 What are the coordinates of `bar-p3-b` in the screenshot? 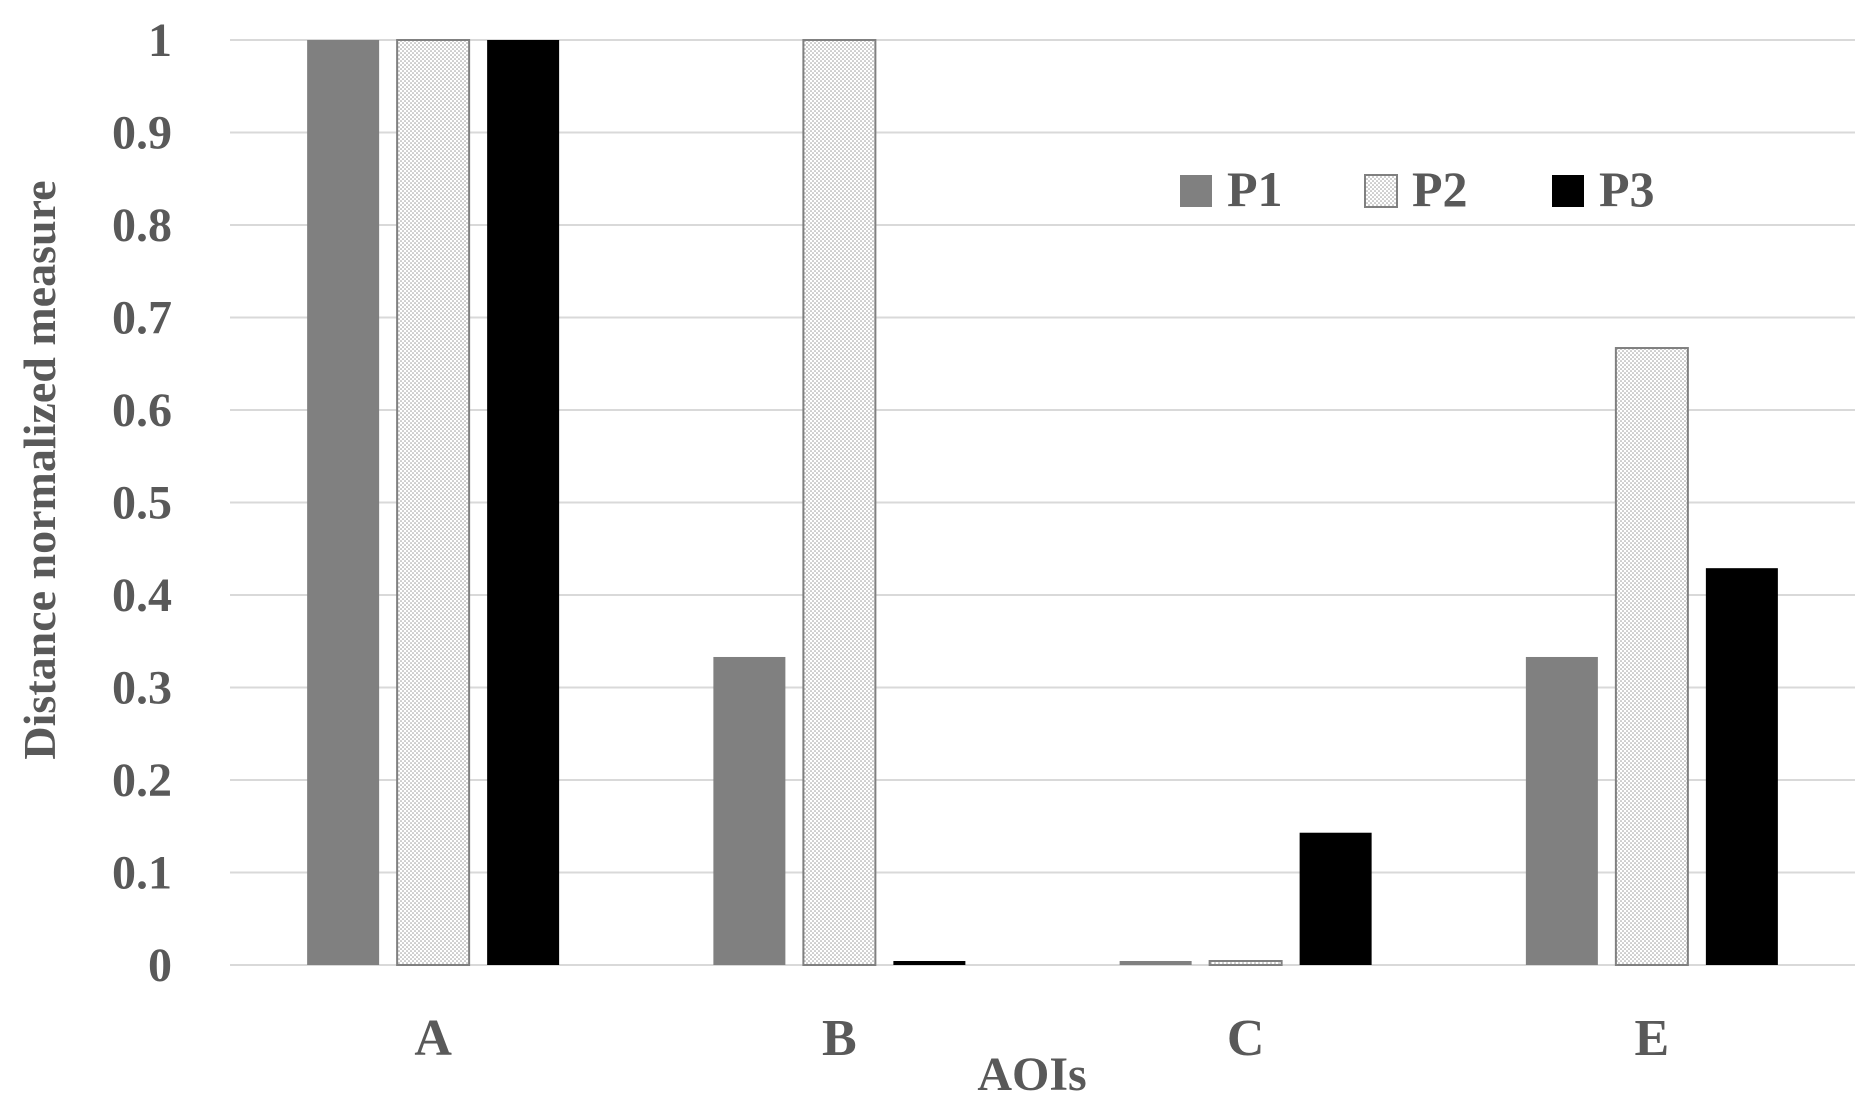 It's located at (929, 963).